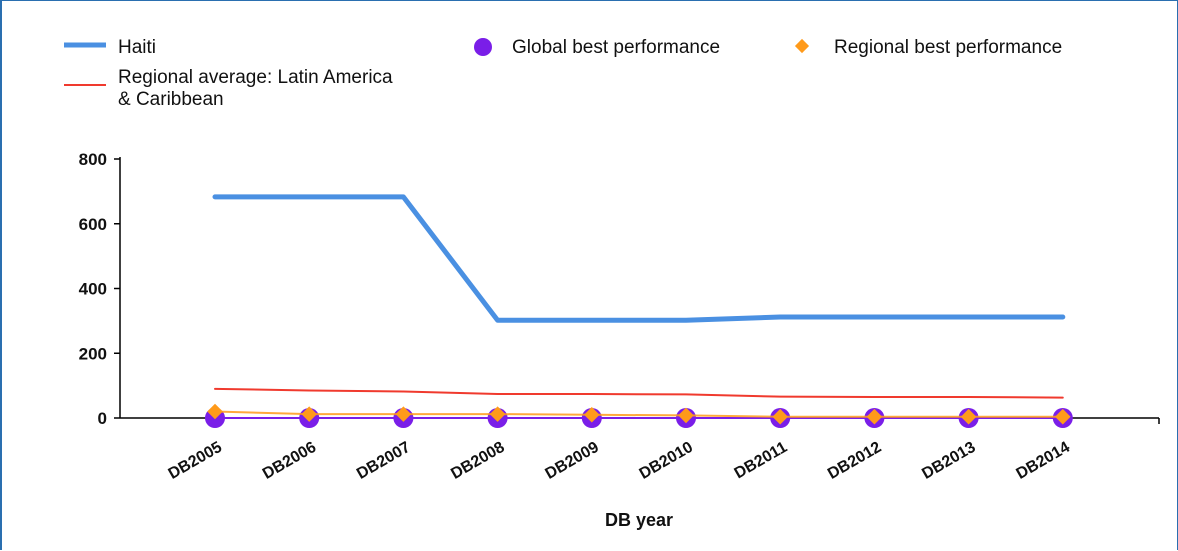  What do you see at coordinates (93, 289) in the screenshot?
I see `y-tick-label: 400` at bounding box center [93, 289].